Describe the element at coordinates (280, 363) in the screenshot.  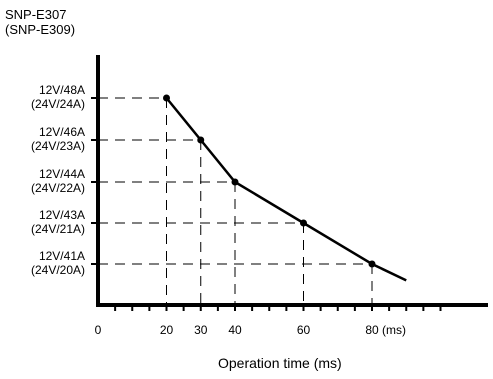
I see `x-axis-label: Operation time (ms)` at that location.